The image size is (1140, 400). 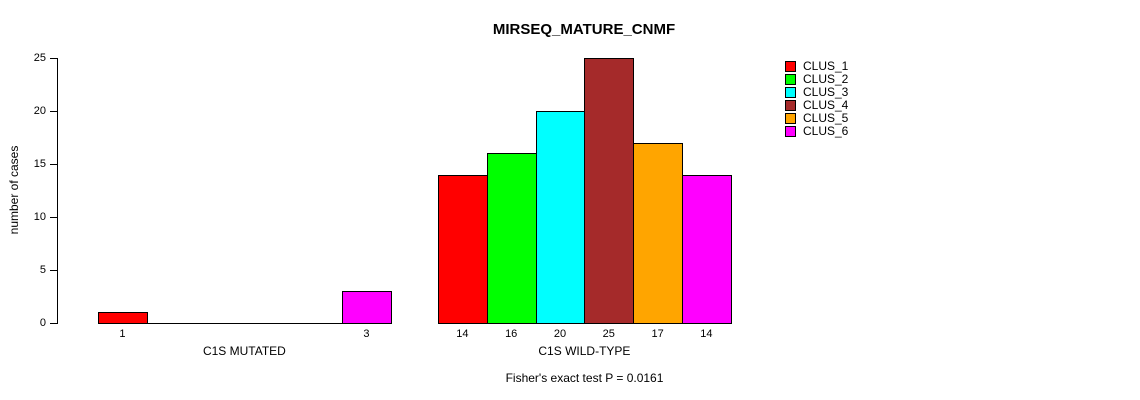 What do you see at coordinates (39, 111) in the screenshot?
I see `y-tick-label: 20` at bounding box center [39, 111].